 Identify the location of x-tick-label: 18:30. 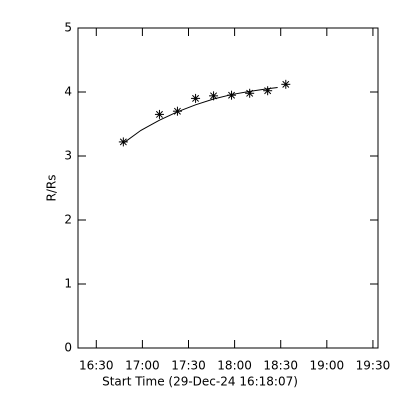
(280, 366).